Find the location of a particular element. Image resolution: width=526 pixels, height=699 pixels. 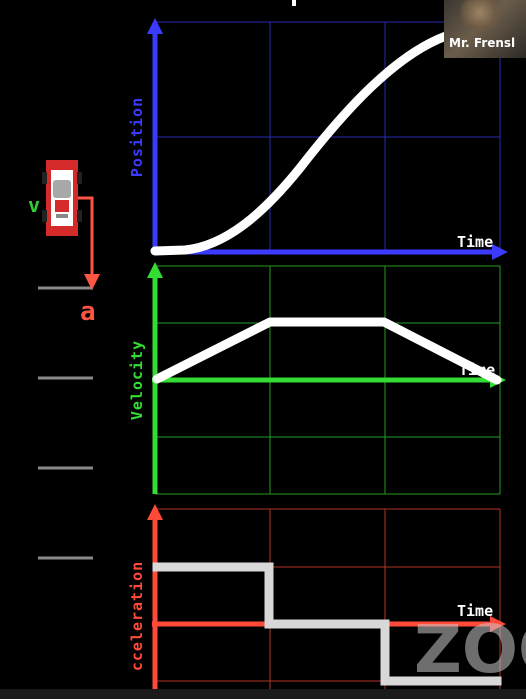

participant-video-tile: Mr. Frensl is located at coordinates (485, 29).